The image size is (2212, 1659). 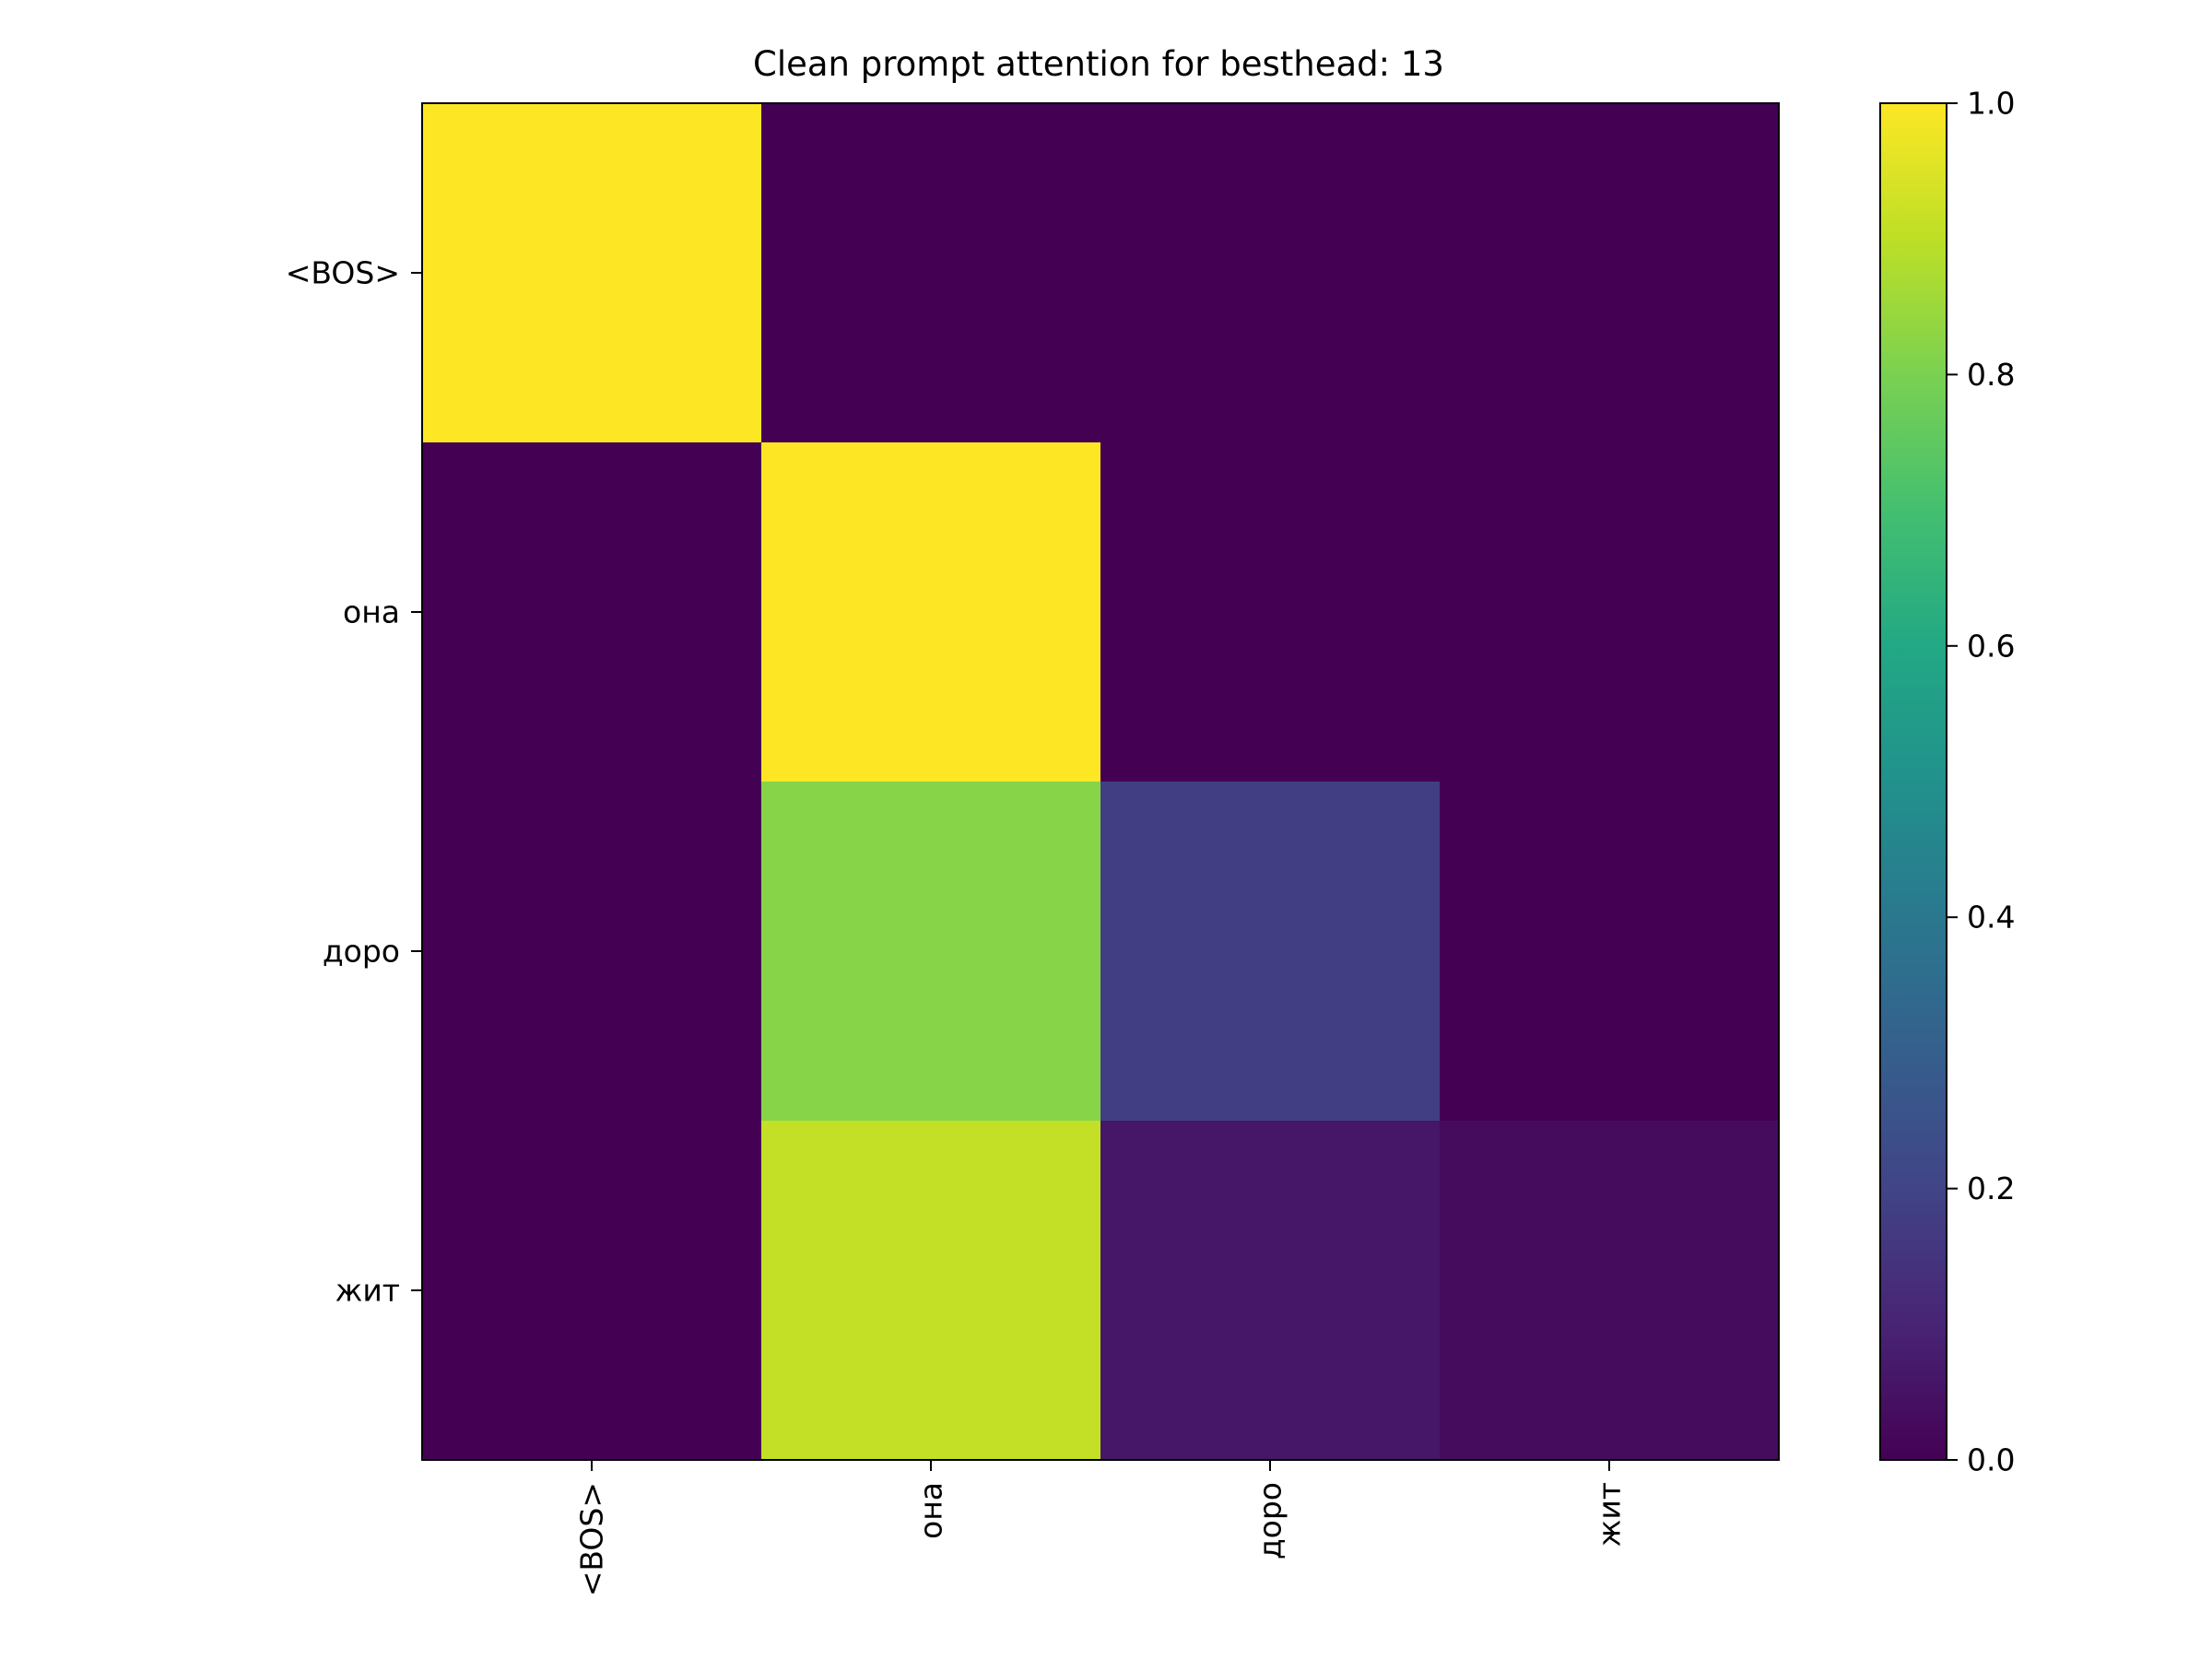 I want to click on y-tick-label: доро, so click(x=361, y=952).